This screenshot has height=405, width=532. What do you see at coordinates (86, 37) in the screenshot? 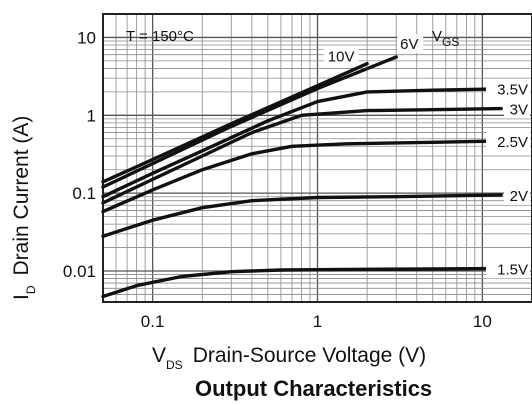
I see `y-tick-label: 10` at bounding box center [86, 37].